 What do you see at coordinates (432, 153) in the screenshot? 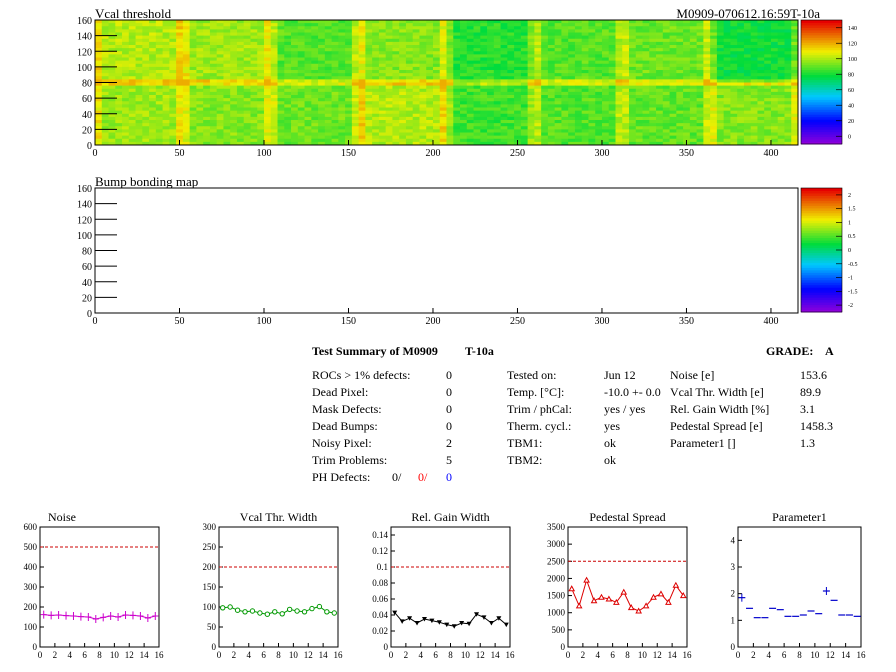
I see `map-xtick-label: 200` at bounding box center [432, 153].